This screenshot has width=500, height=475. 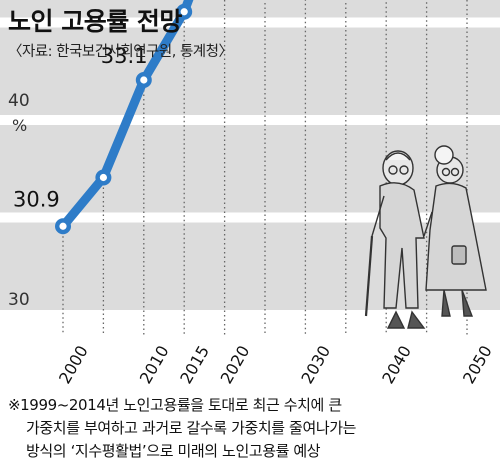 I want to click on data-markers, so click(x=124, y=119).